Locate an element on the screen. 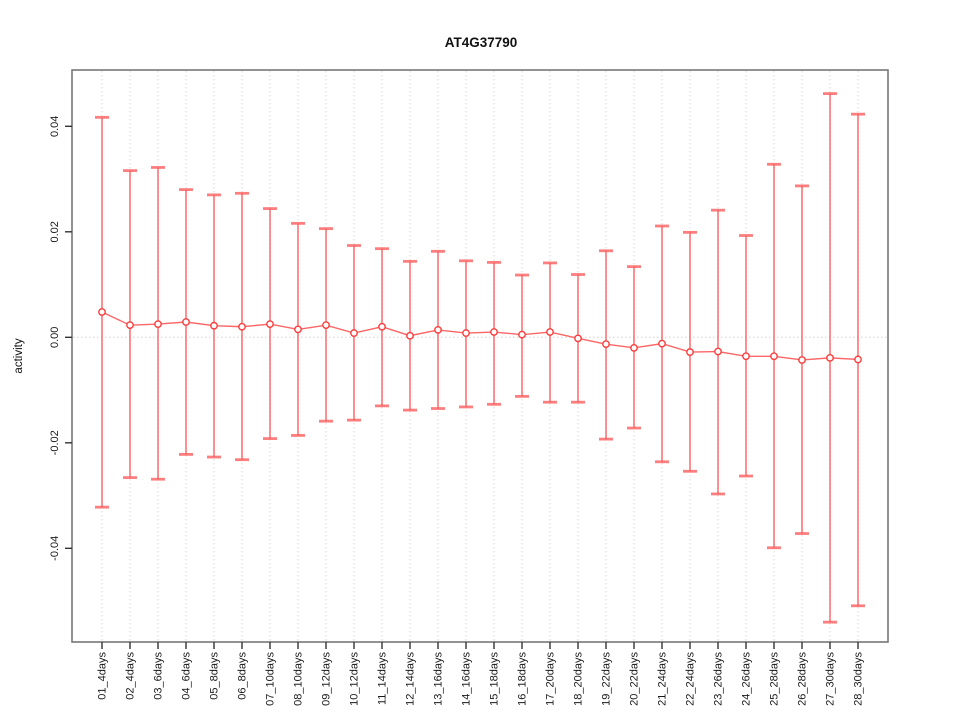 The width and height of the screenshot is (960, 720). series-line is located at coordinates (480, 336).